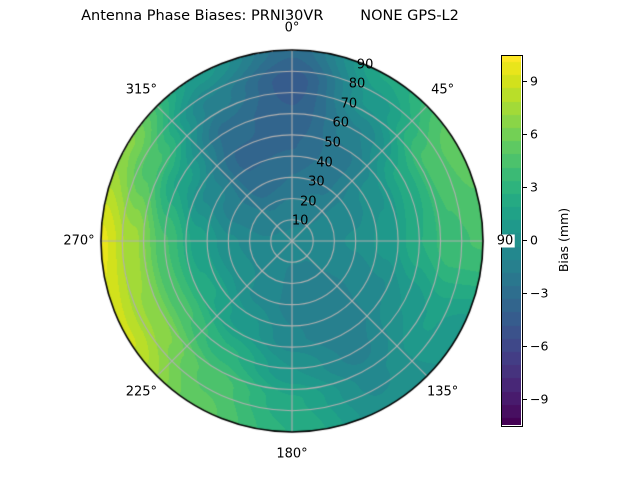  What do you see at coordinates (141, 90) in the screenshot?
I see `azimuth-tick-label-315: 315°` at bounding box center [141, 90].